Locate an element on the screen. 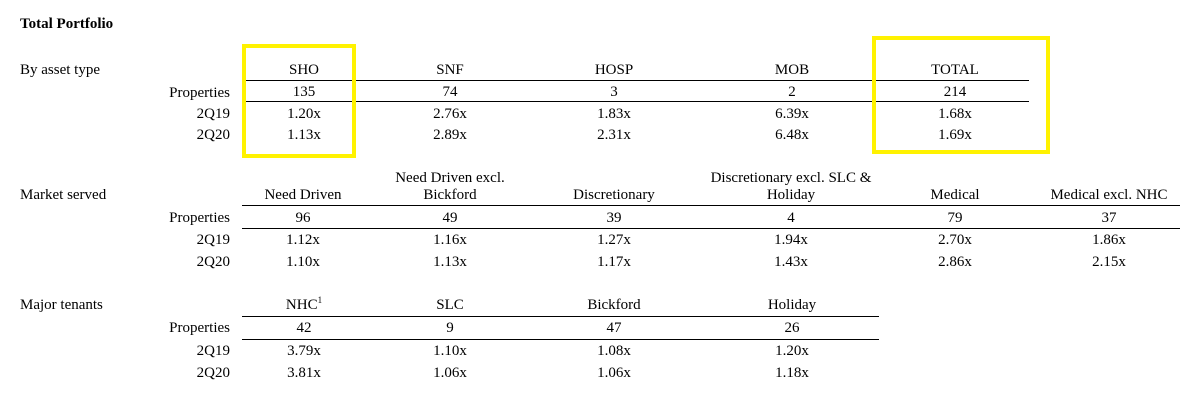 The image size is (1196, 400). footnote-marker: 1 is located at coordinates (320, 300).